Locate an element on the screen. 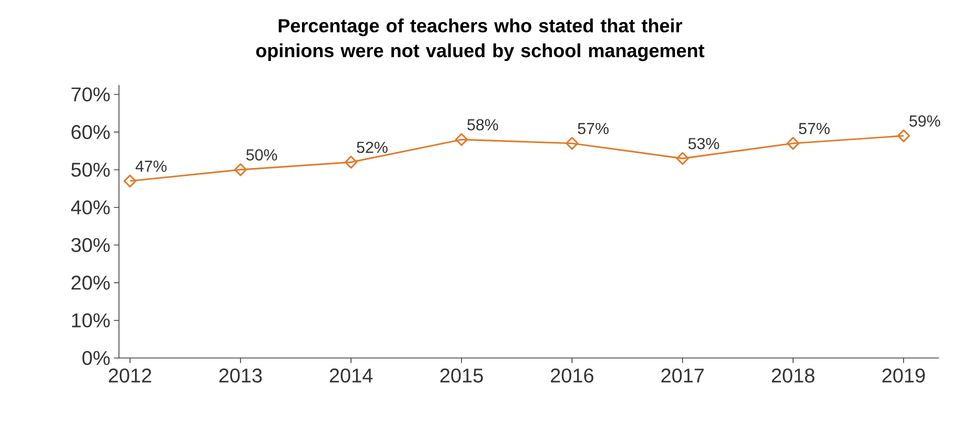 The height and width of the screenshot is (433, 969). x-tick-label: 2012 is located at coordinates (130, 375).